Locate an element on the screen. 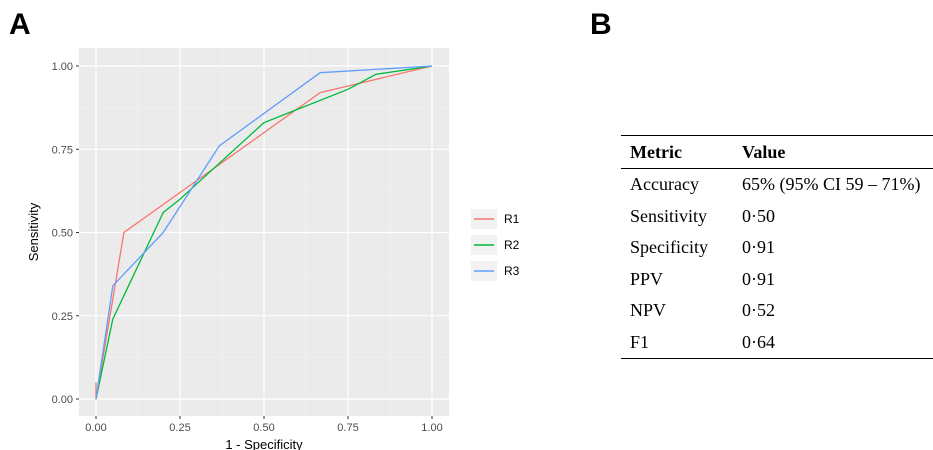 The width and height of the screenshot is (933, 450). table-header-row: Metric Value is located at coordinates (777, 152).